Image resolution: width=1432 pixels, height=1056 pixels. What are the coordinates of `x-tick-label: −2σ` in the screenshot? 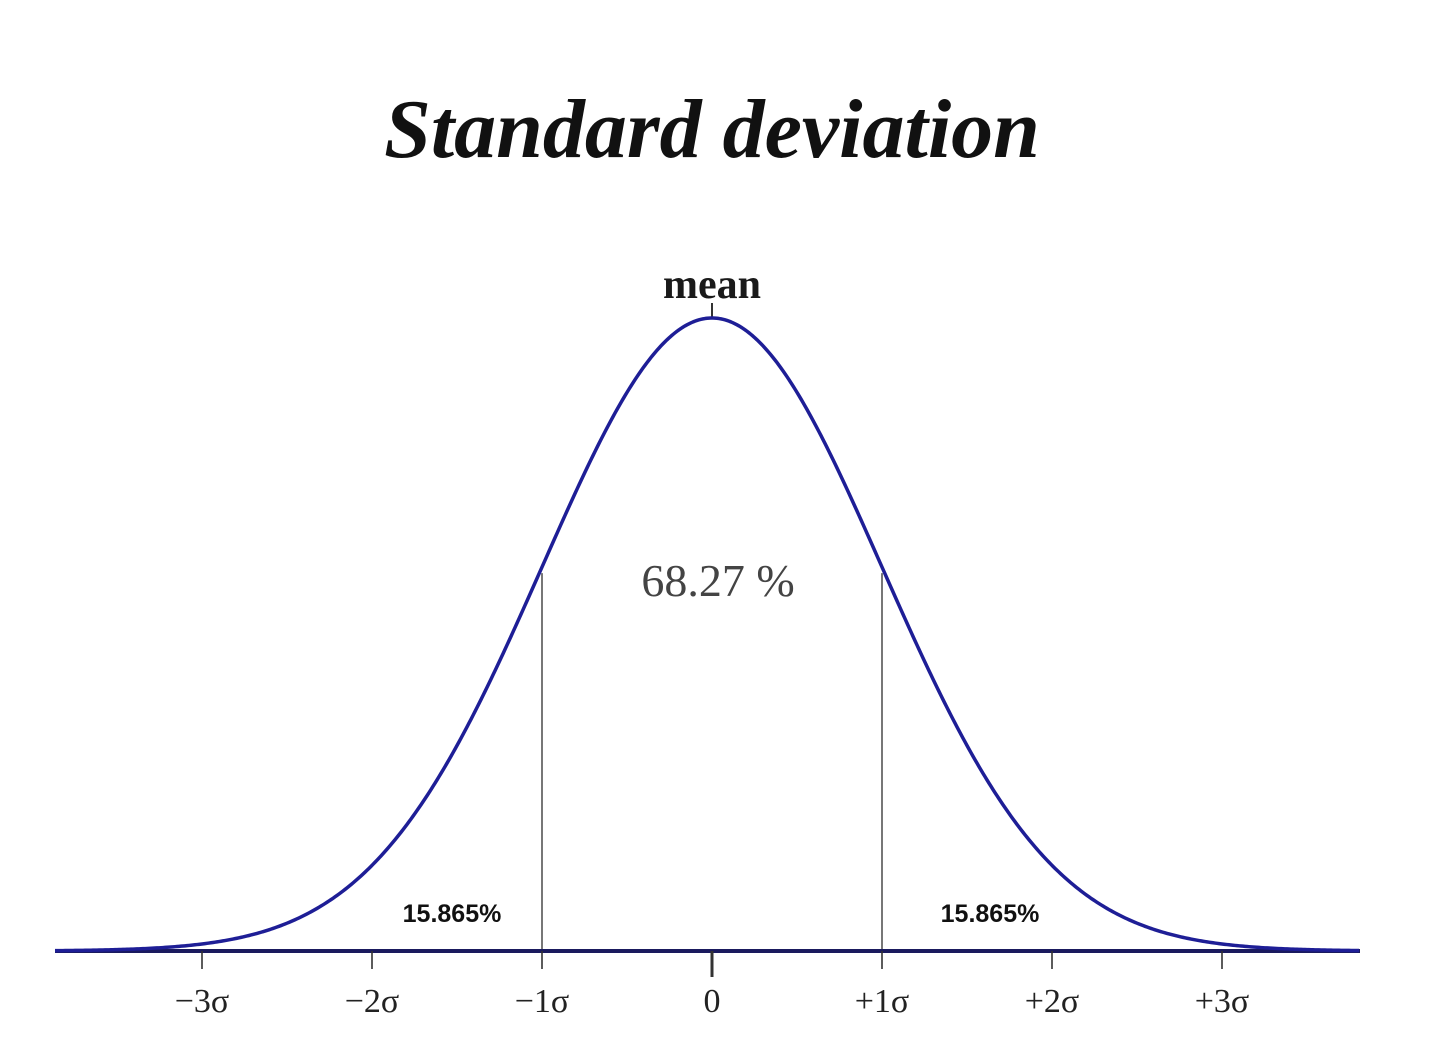 It's located at (372, 1001).